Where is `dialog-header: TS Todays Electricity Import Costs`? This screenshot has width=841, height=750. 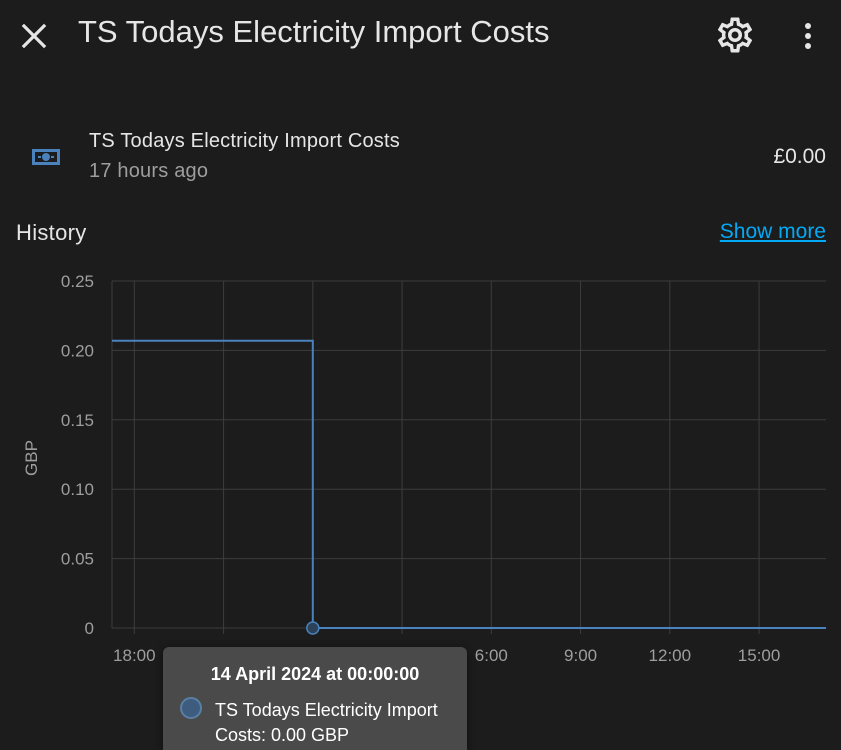 dialog-header: TS Todays Electricity Import Costs is located at coordinates (420, 36).